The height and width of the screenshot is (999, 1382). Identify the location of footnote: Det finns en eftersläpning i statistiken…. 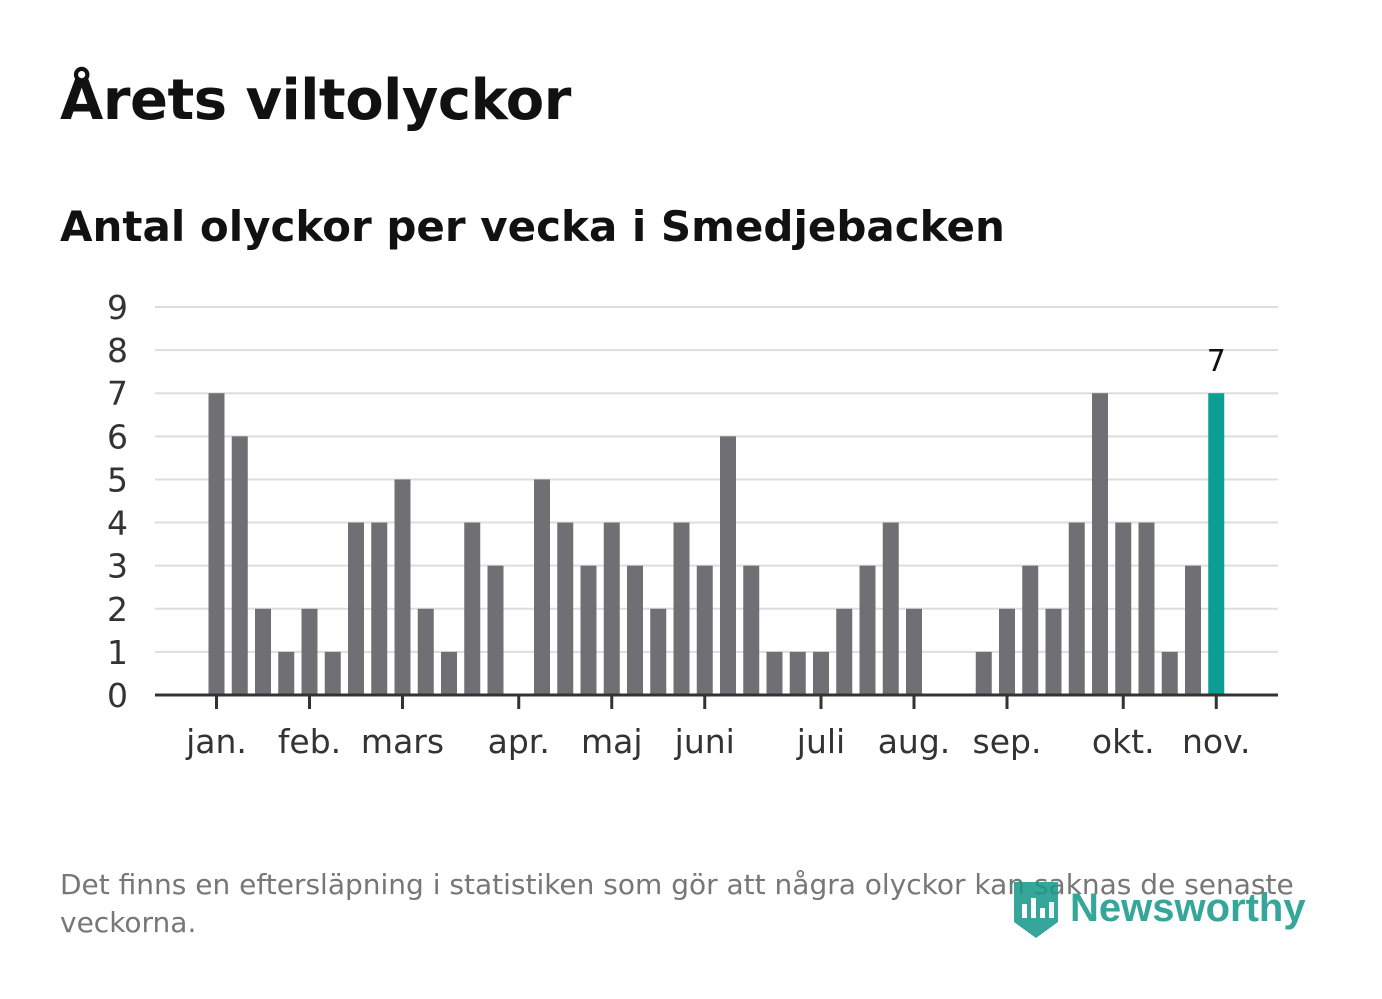
(677, 903).